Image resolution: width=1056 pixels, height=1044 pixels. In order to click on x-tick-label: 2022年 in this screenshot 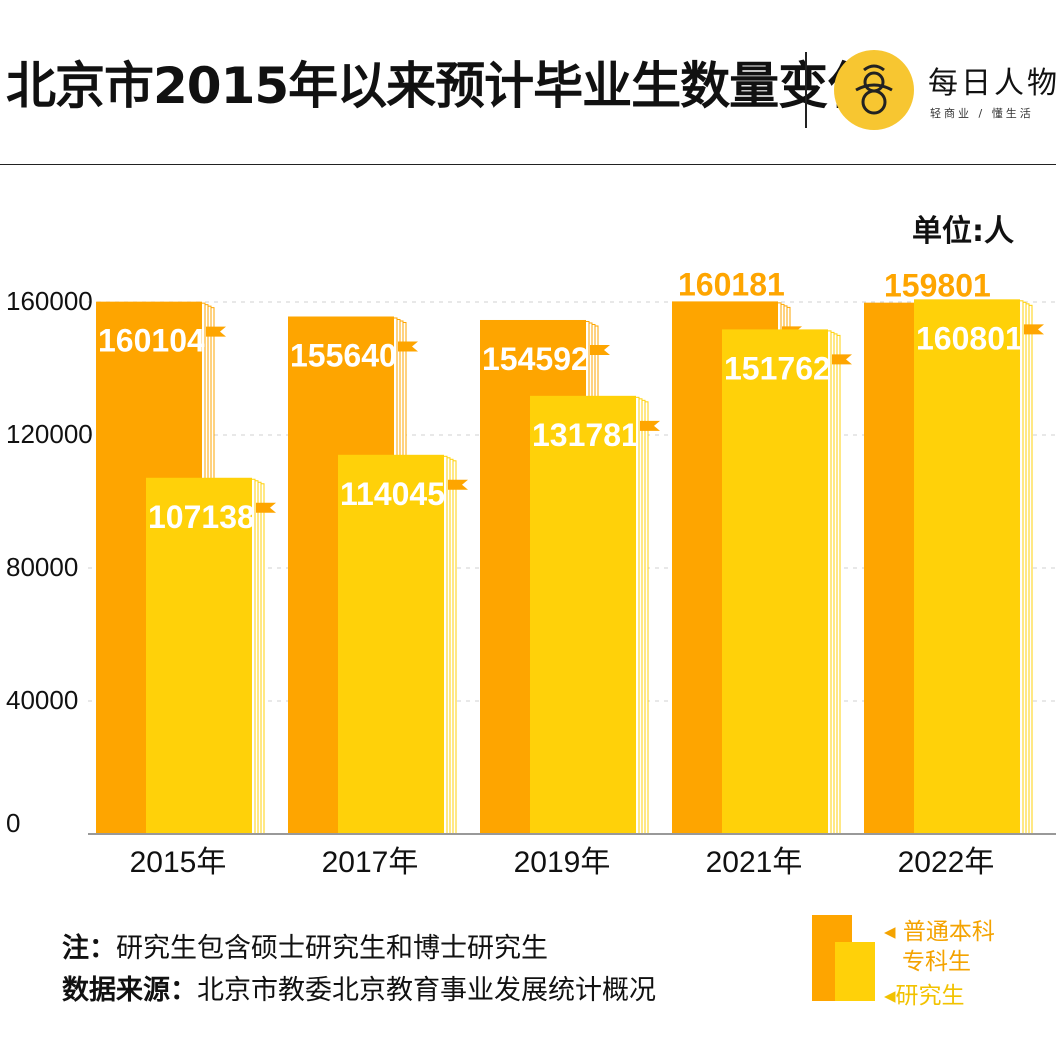, I will do `click(946, 862)`.